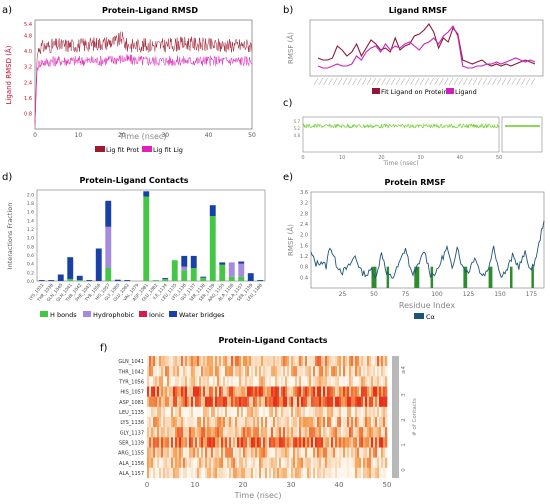 The image size is (550, 504). What do you see at coordinates (104, 348) in the screenshot?
I see `panel-letter-f: f)` at bounding box center [104, 348].